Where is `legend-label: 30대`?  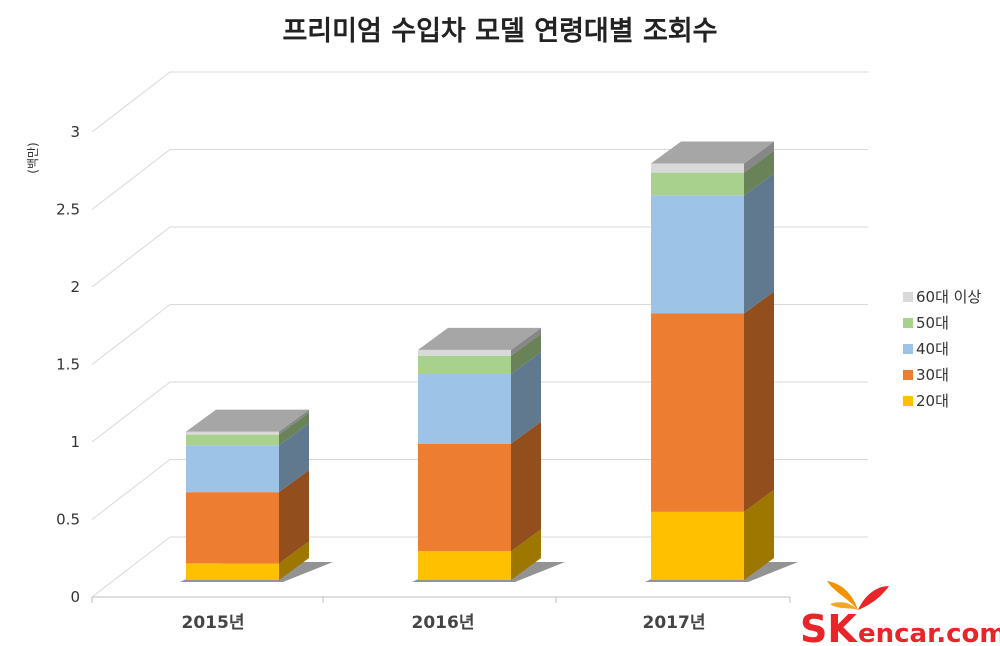
legend-label: 30대 is located at coordinates (932, 375).